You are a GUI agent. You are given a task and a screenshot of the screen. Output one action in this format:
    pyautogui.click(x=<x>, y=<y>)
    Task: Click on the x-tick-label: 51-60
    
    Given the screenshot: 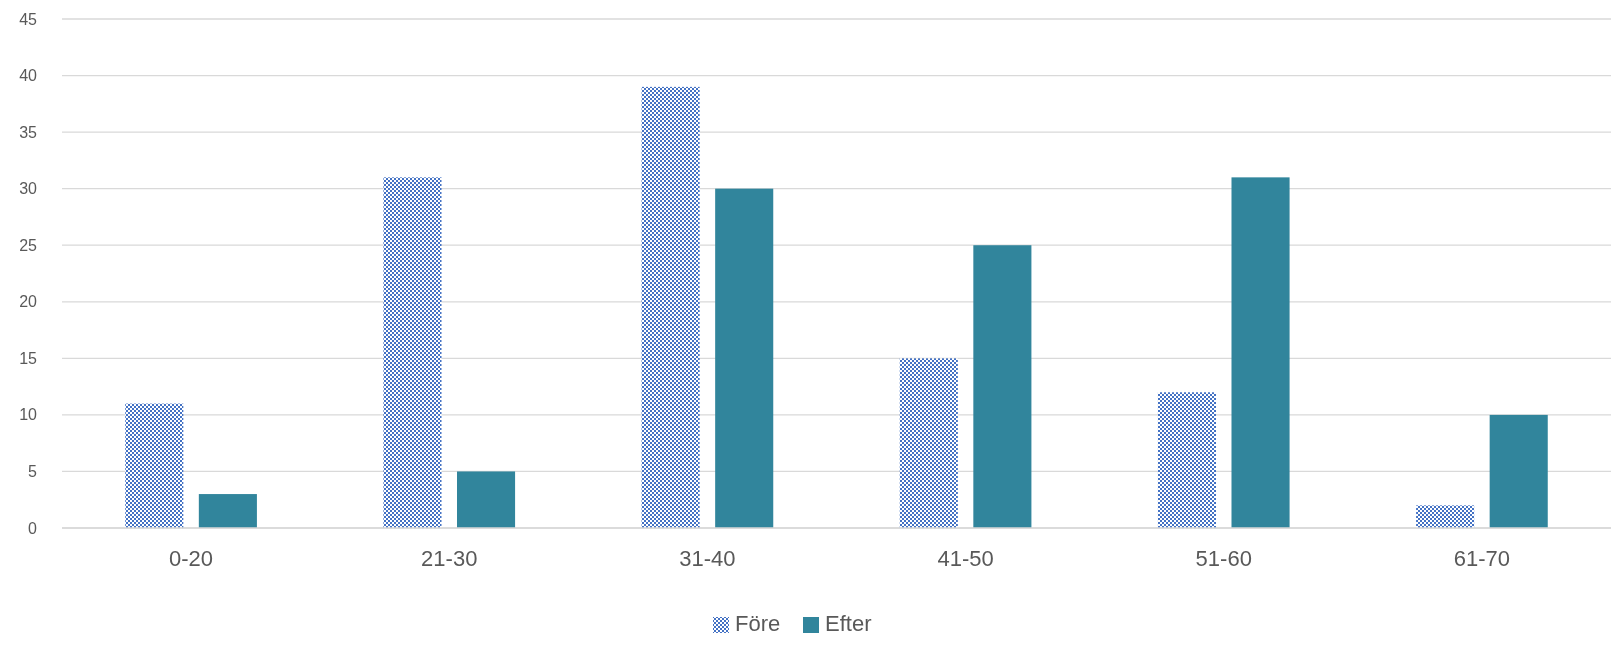 What is the action you would take?
    pyautogui.click(x=1223, y=558)
    